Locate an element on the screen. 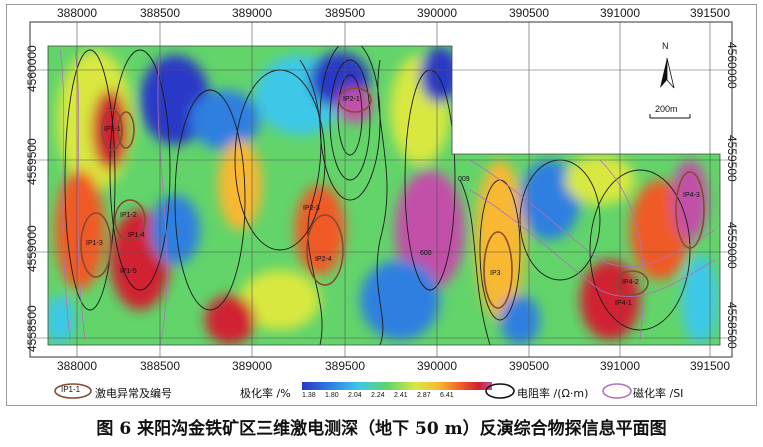 The width and height of the screenshot is (763, 447). anomaly-label: IP1-4 is located at coordinates (136, 235).